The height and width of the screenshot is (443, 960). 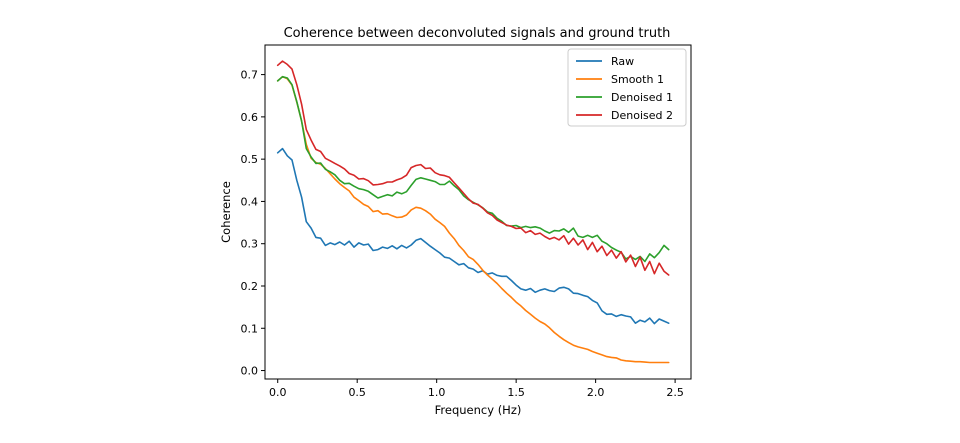 I want to click on x-tick-label: 2.0, so click(x=596, y=392).